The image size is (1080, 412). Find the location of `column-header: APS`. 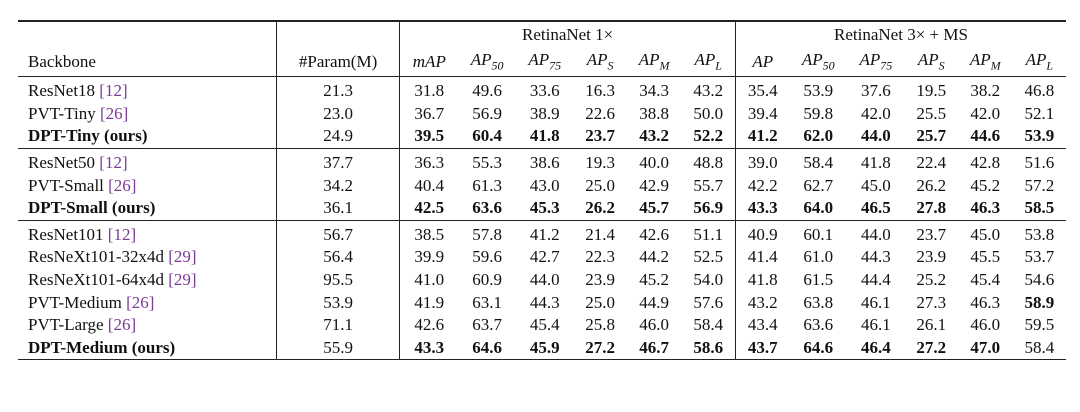

column-header: APS is located at coordinates (931, 62).